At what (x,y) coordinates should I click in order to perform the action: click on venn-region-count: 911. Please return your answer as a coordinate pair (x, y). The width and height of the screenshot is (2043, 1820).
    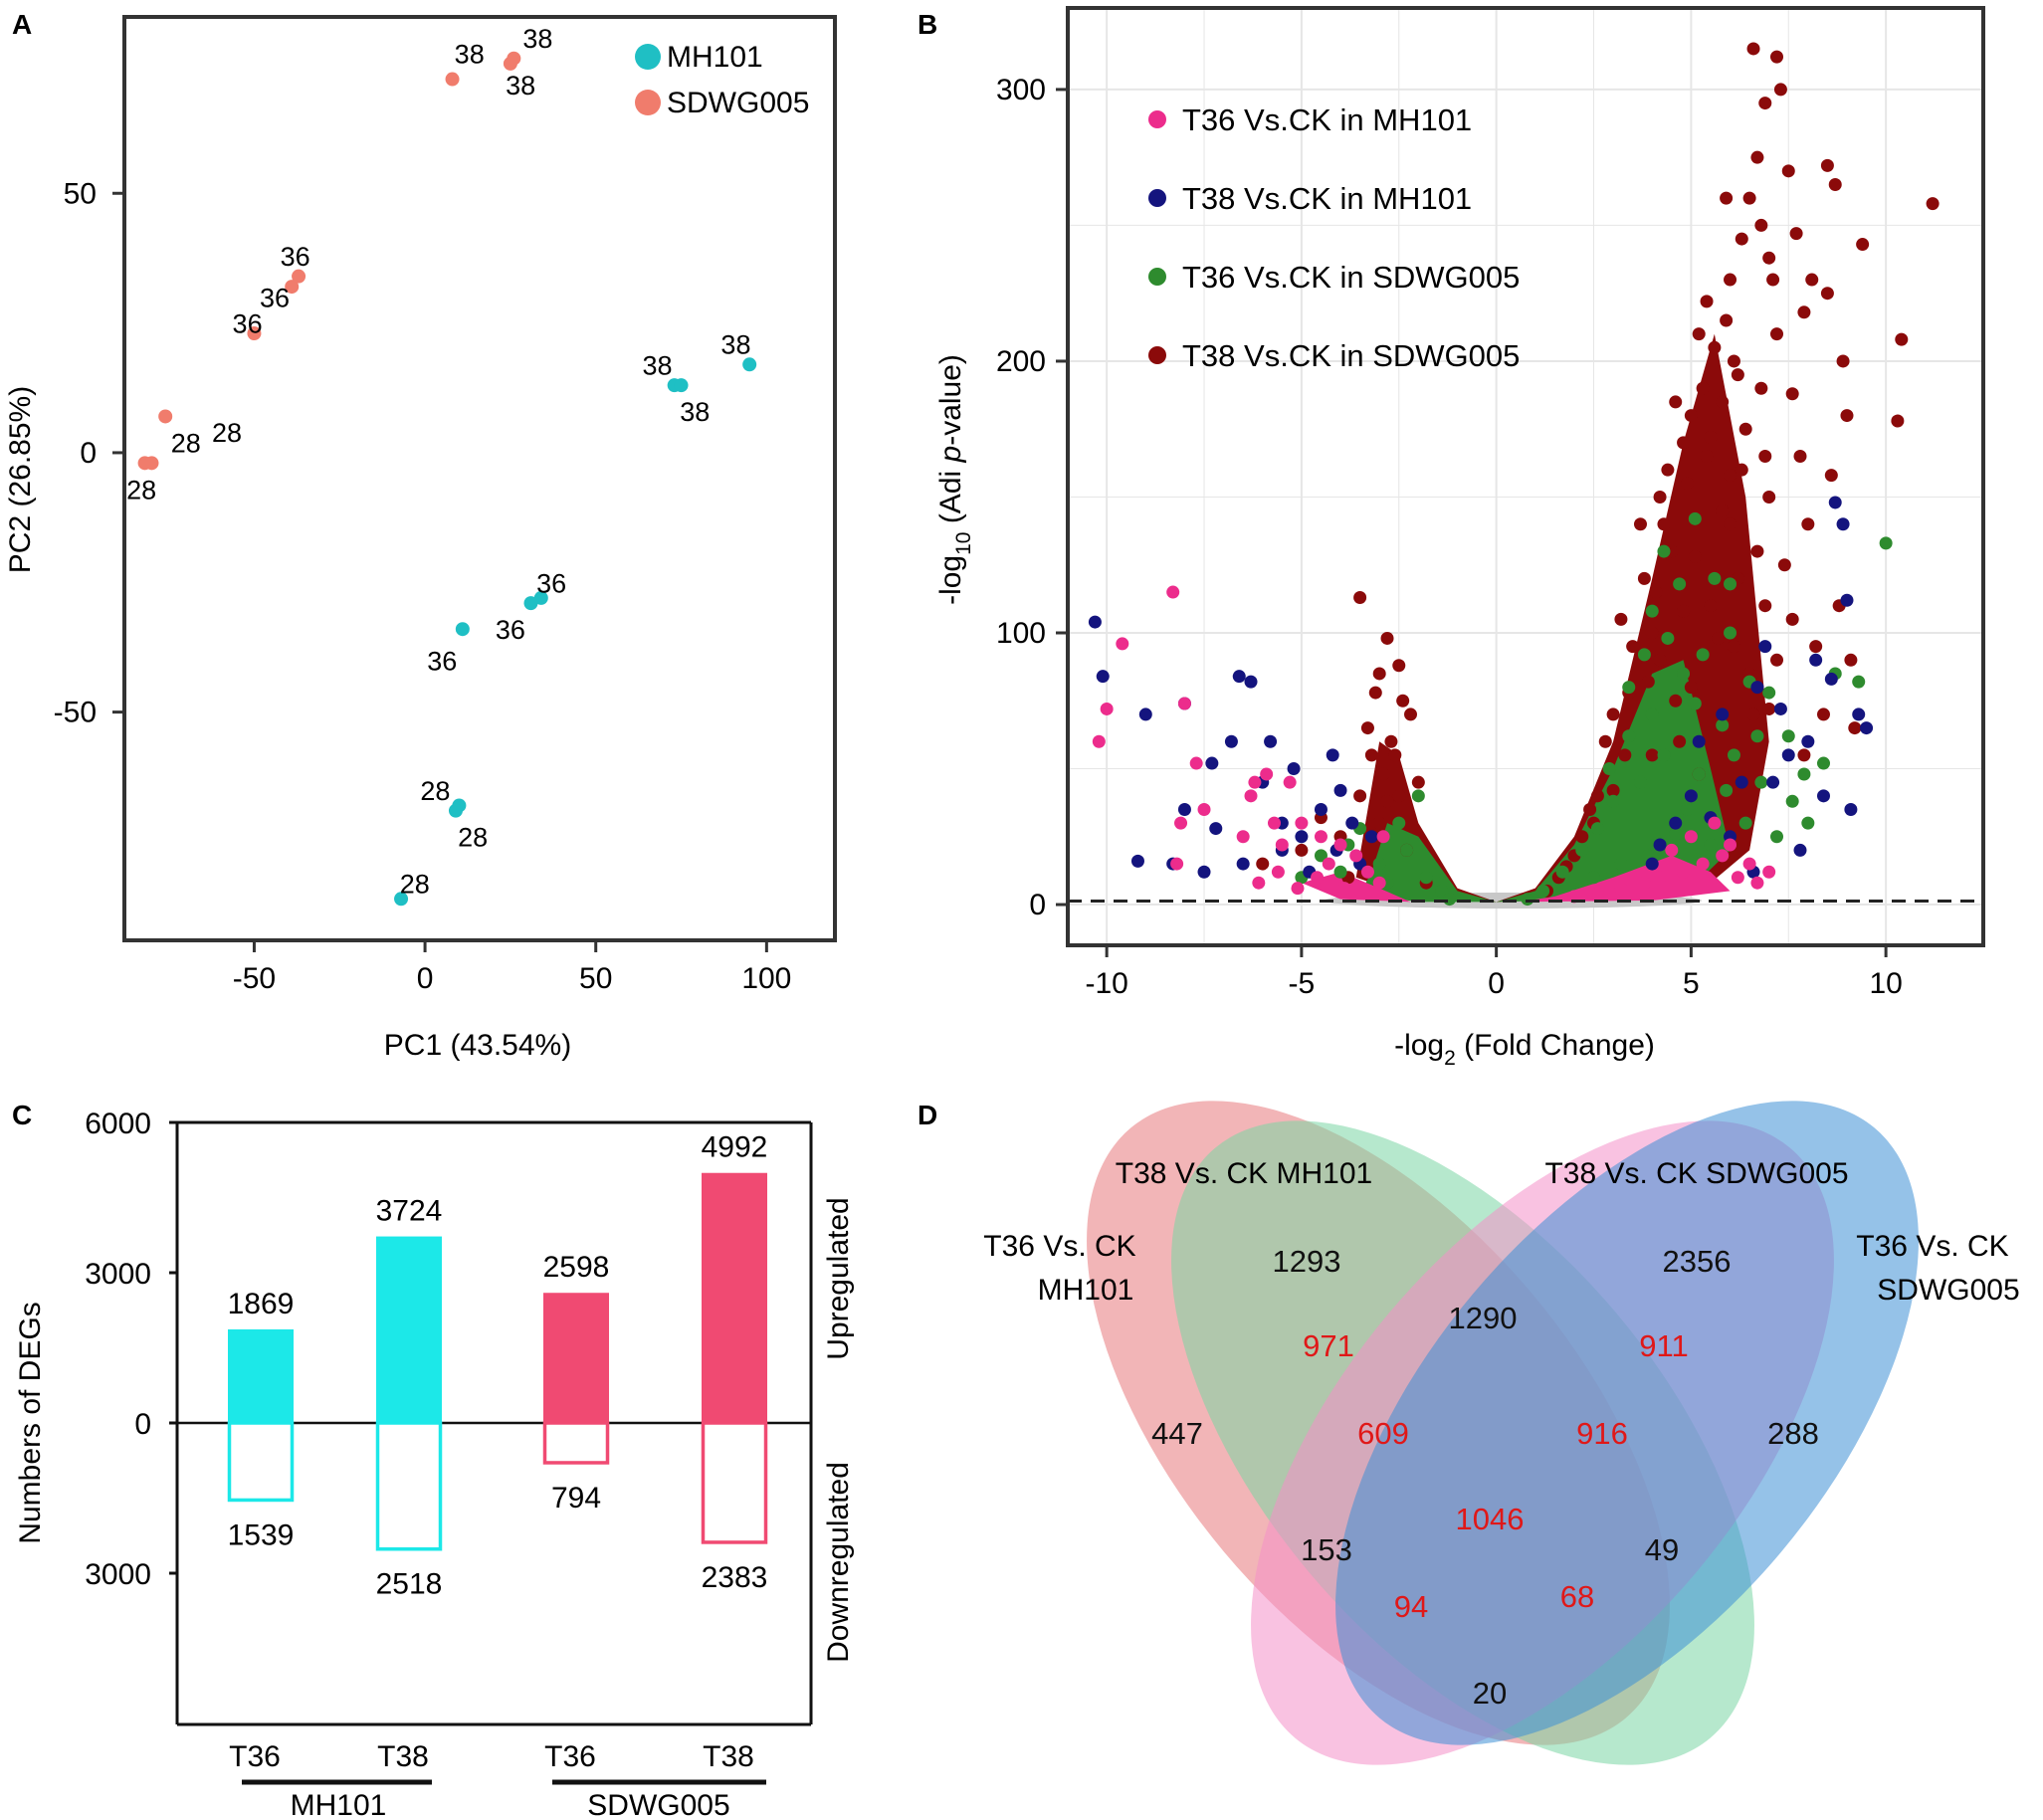
    Looking at the image, I should click on (1663, 1345).